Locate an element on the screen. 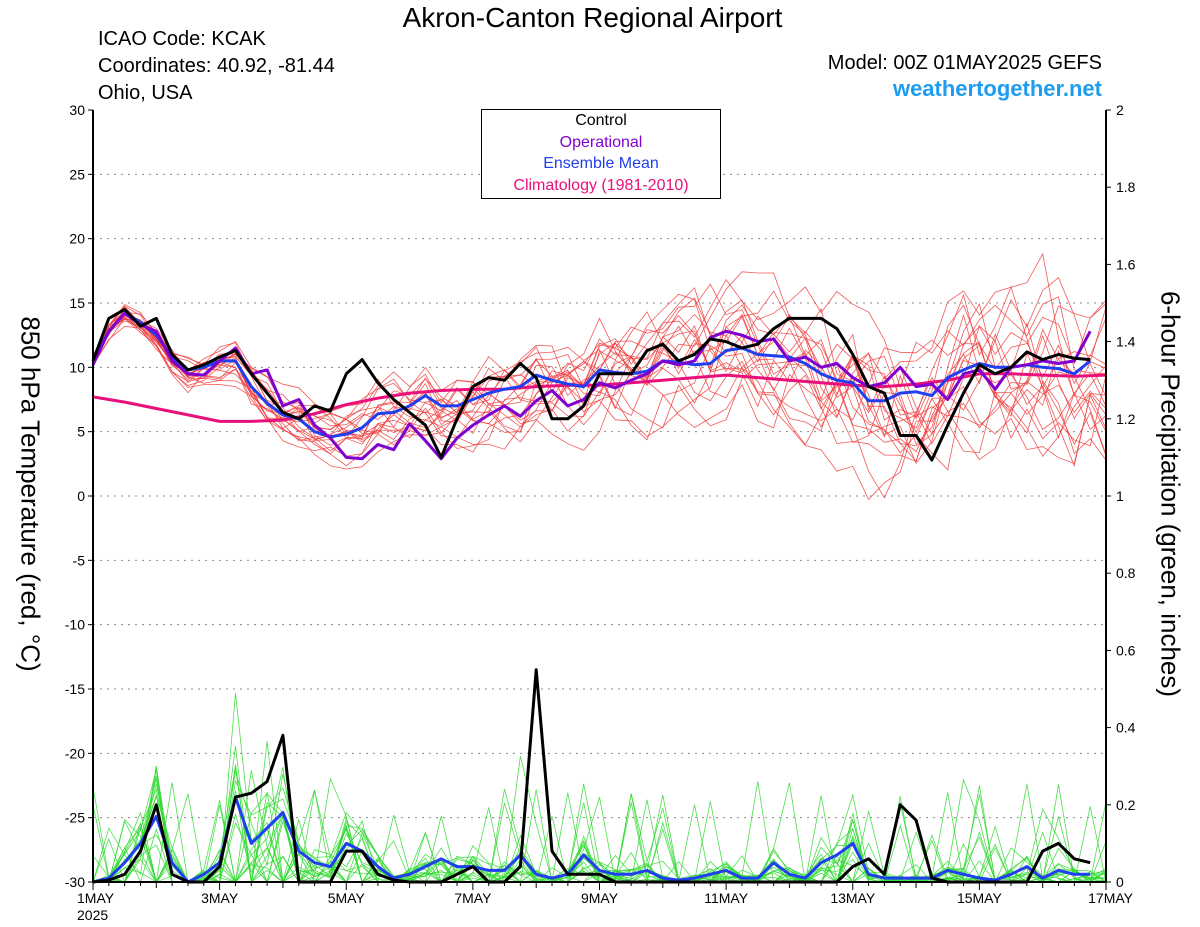  y2-tick-label: 0 is located at coordinates (1120, 882).